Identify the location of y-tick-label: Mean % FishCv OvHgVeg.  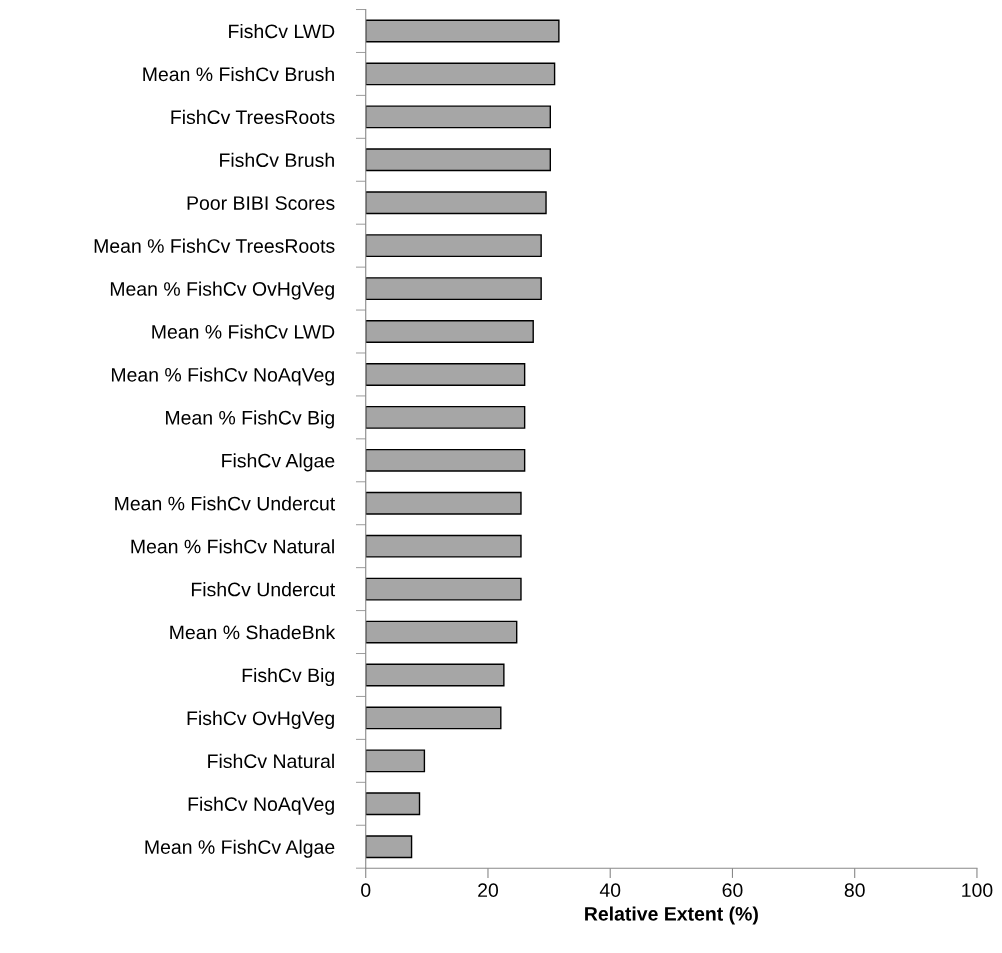
(222, 290).